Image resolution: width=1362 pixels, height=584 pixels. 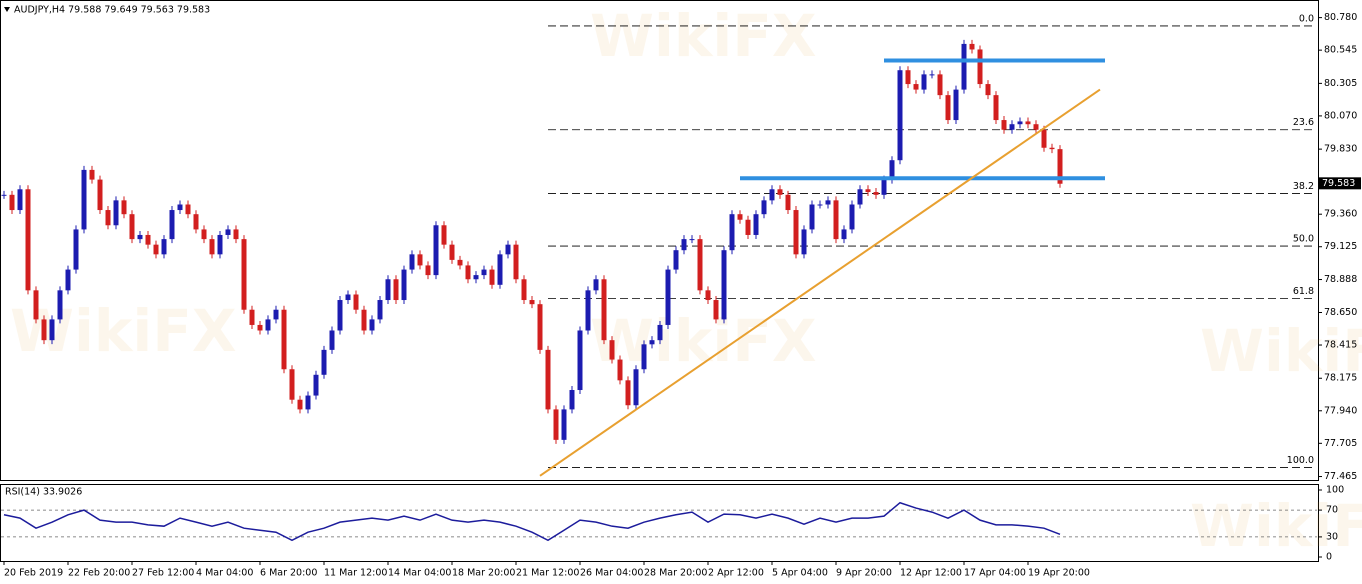 What do you see at coordinates (1340, 279) in the screenshot?
I see `y-tick-label: 78.888` at bounding box center [1340, 279].